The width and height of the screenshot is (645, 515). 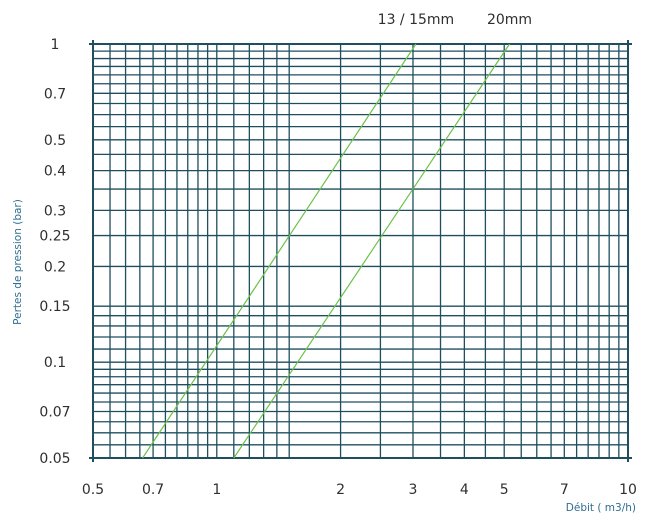 What do you see at coordinates (464, 490) in the screenshot?
I see `x-tick-label: 4` at bounding box center [464, 490].